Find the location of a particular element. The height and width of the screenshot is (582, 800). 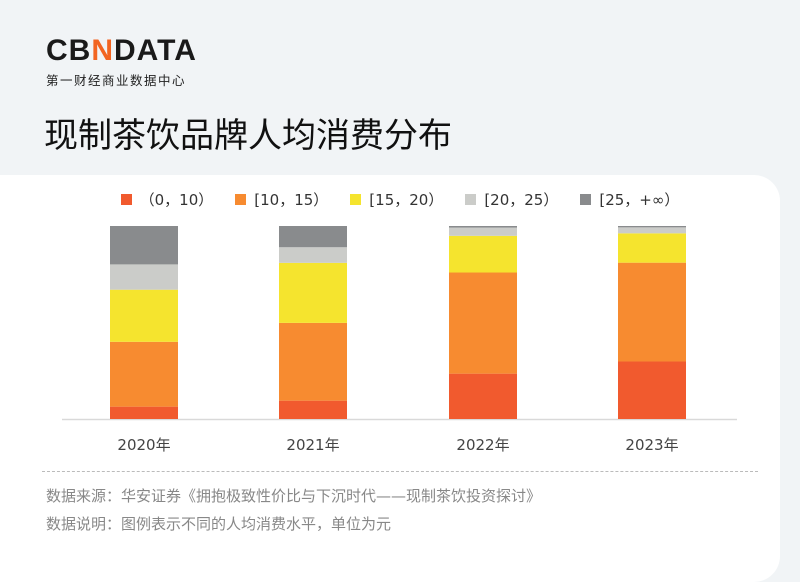

x-tick-label: 2022年 is located at coordinates (482, 445).